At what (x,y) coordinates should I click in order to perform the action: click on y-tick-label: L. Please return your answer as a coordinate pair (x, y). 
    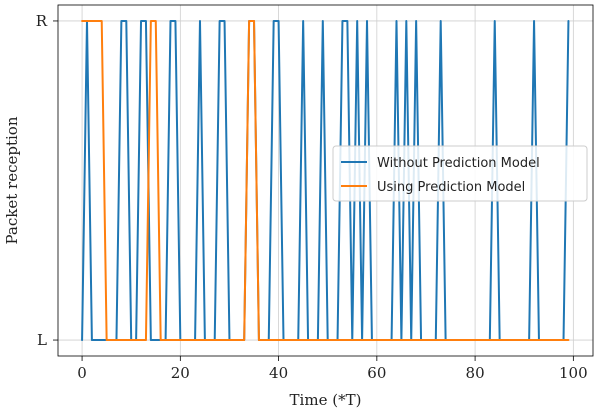
    Looking at the image, I should click on (42, 340).